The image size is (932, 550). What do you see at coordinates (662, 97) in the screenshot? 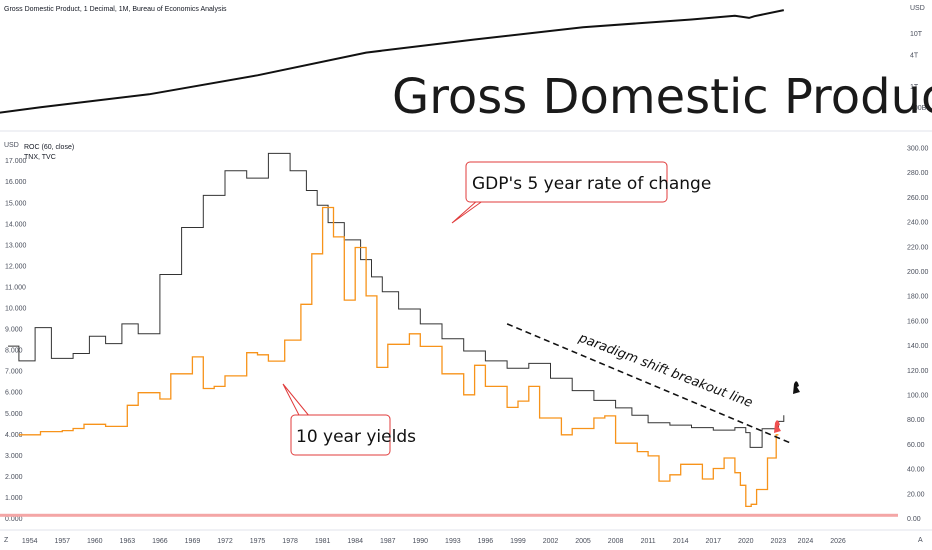
I see `big-title: Gross Domestic Product` at bounding box center [662, 97].